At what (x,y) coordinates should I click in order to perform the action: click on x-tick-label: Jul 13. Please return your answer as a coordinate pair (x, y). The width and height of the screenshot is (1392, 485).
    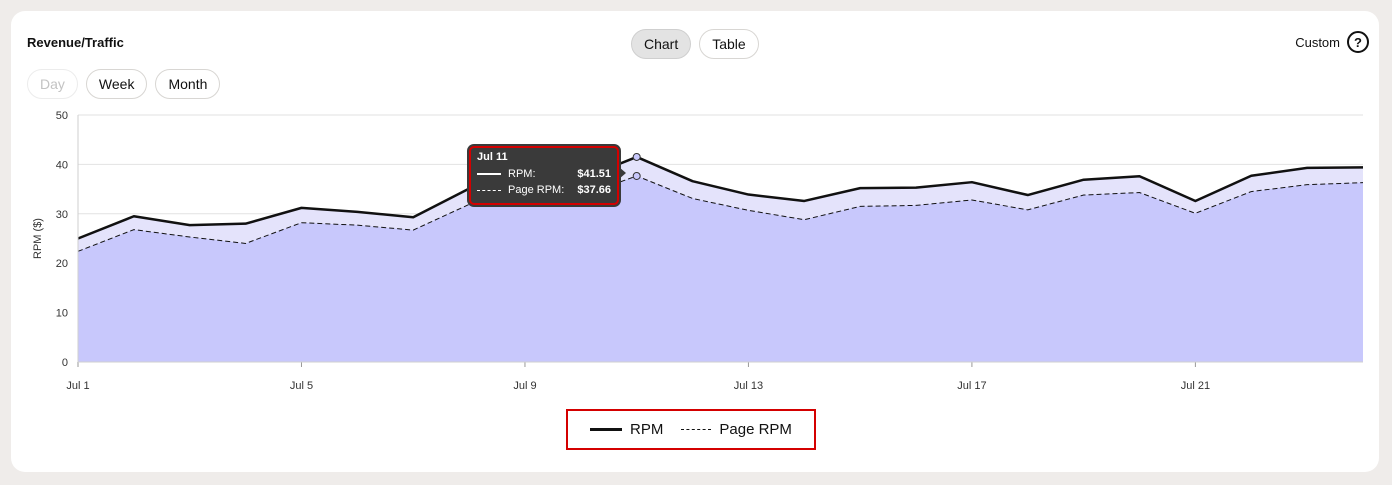
    Looking at the image, I should click on (748, 386).